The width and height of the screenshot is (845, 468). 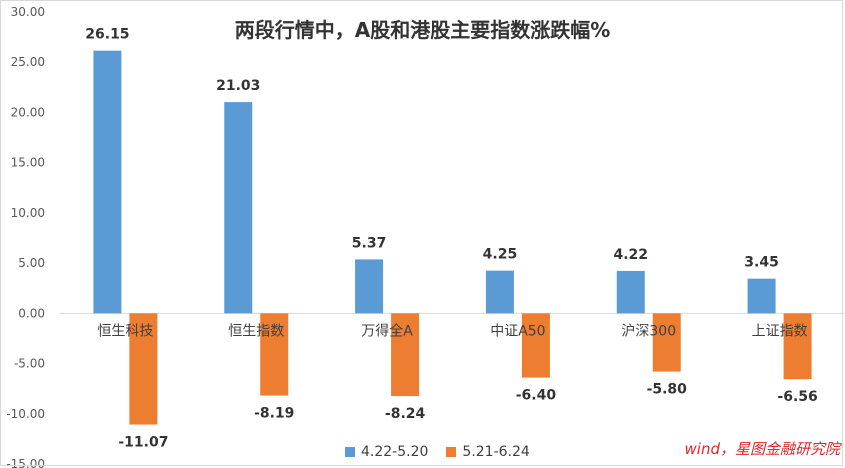 What do you see at coordinates (369, 243) in the screenshot?
I see `data-label: 5.37` at bounding box center [369, 243].